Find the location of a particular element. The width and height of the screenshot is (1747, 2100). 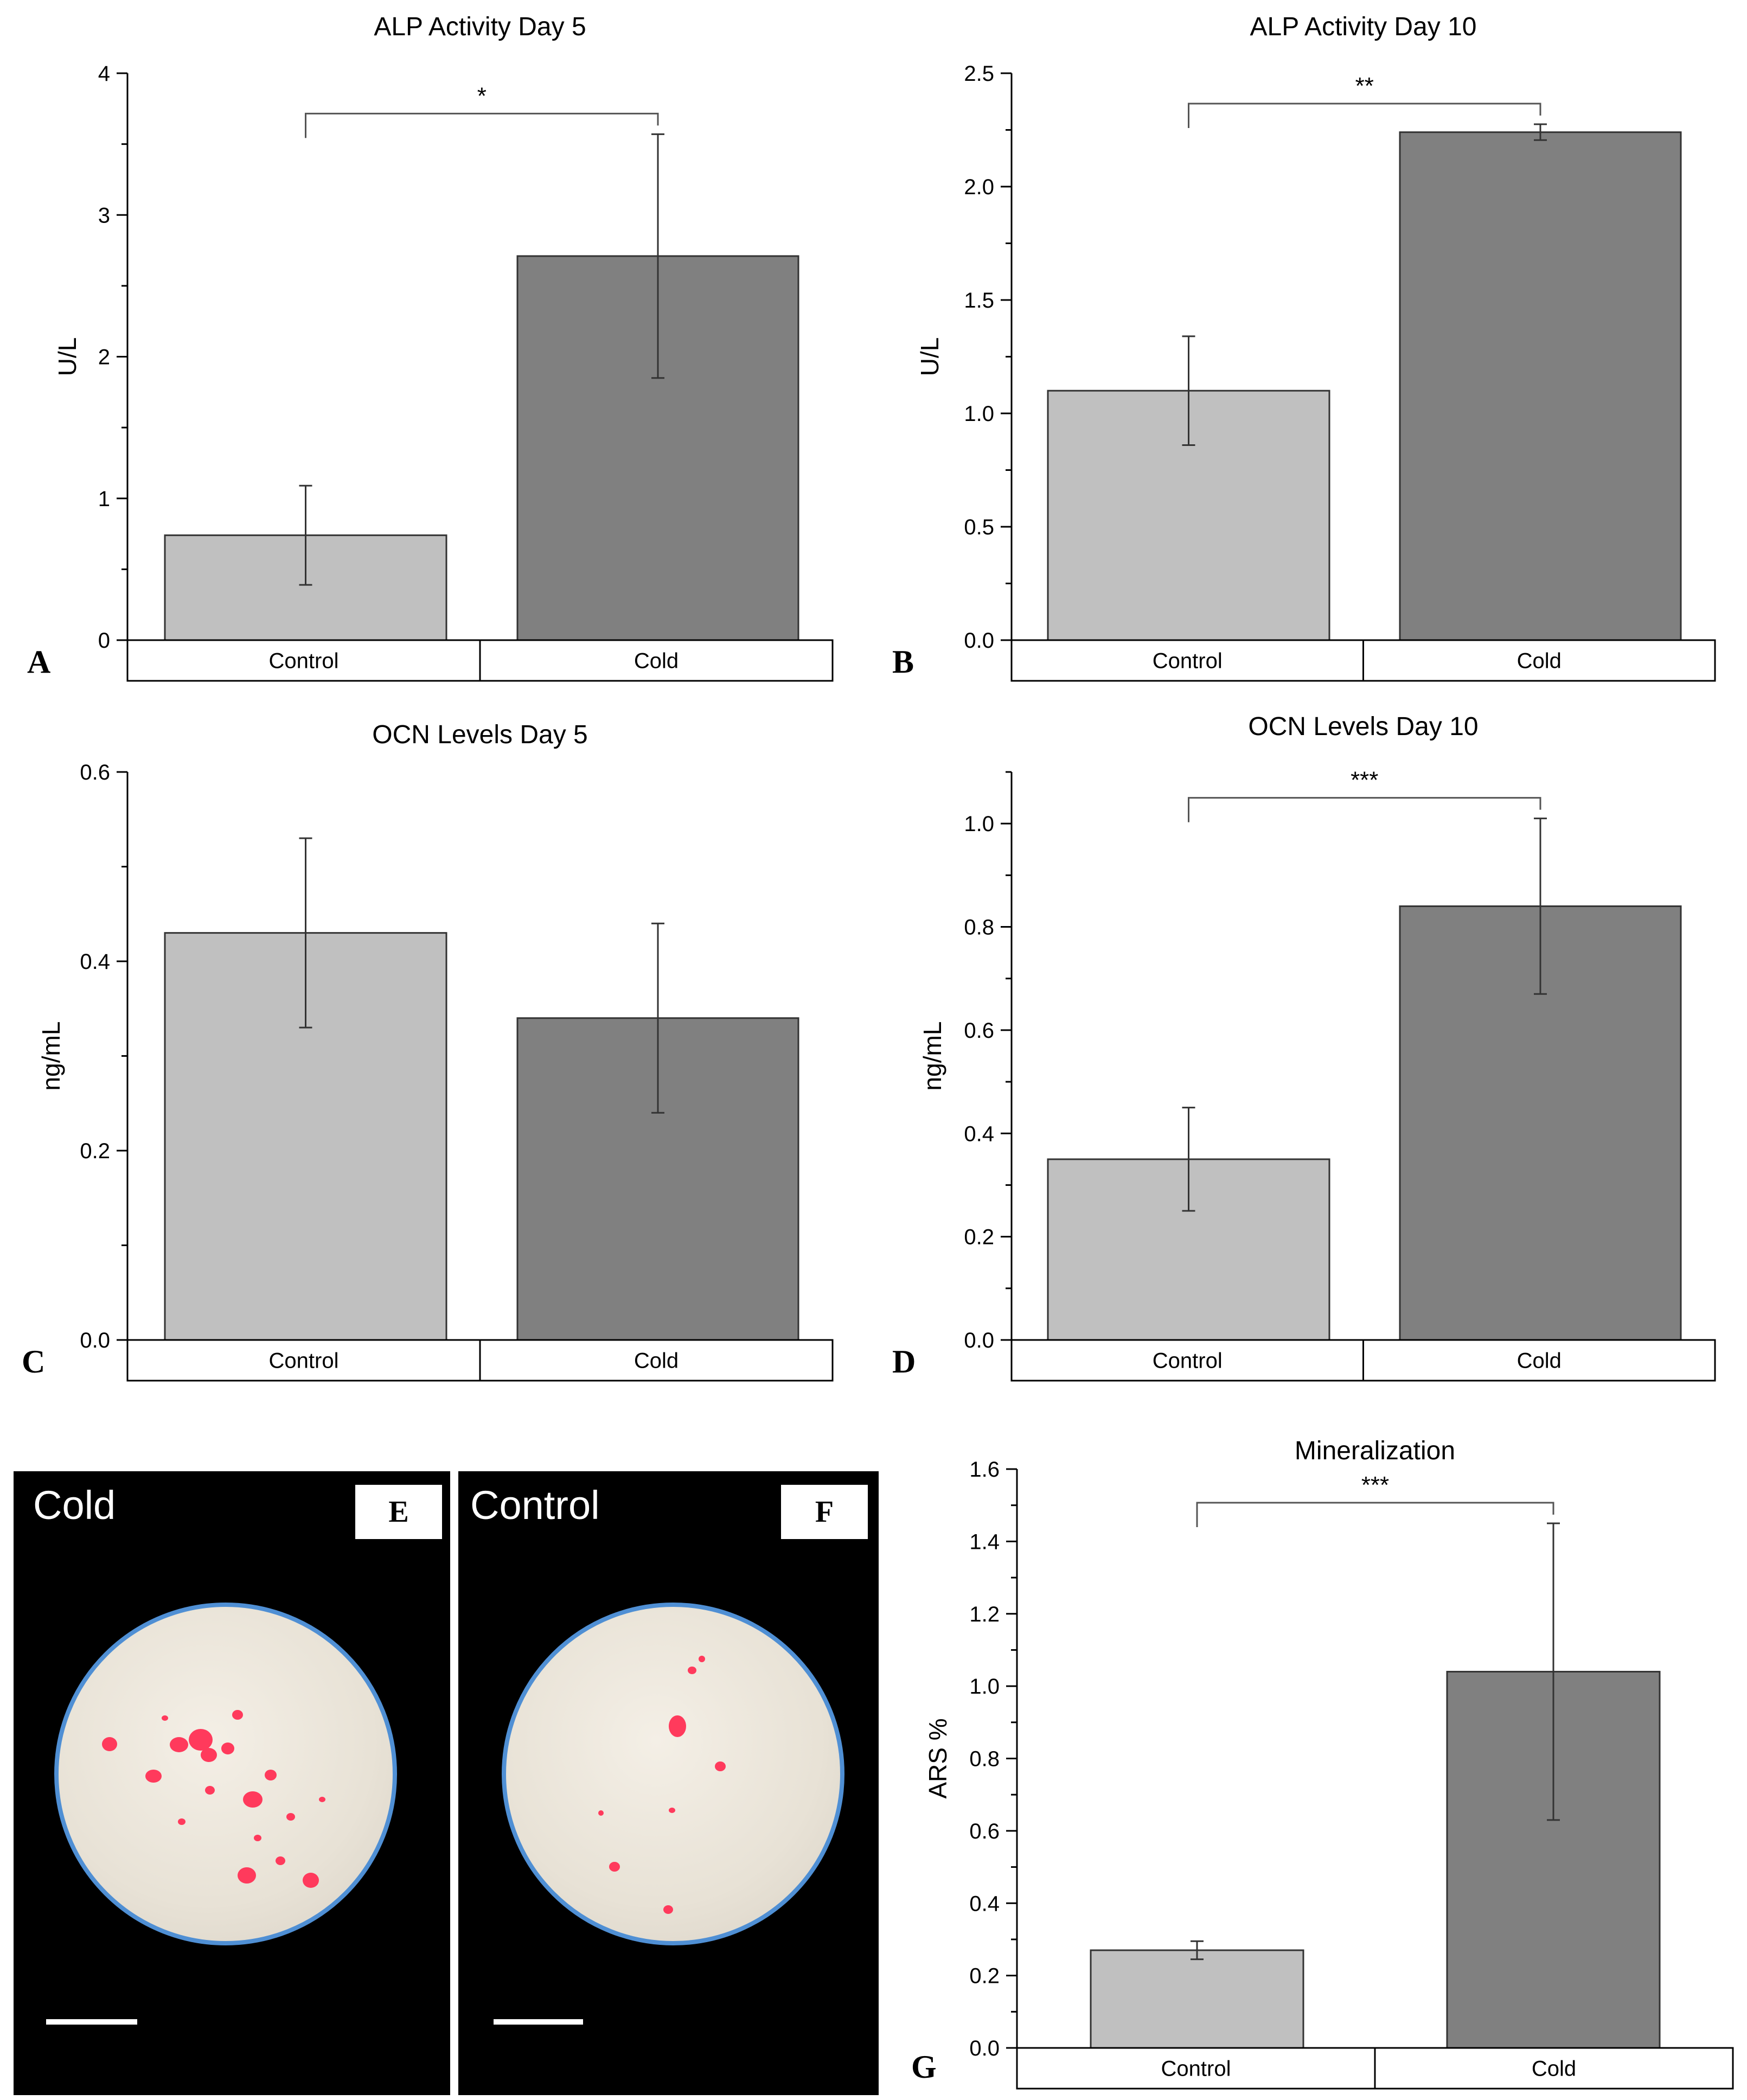

chart-title-d: OCN Levels Day 10 is located at coordinates (1363, 726).